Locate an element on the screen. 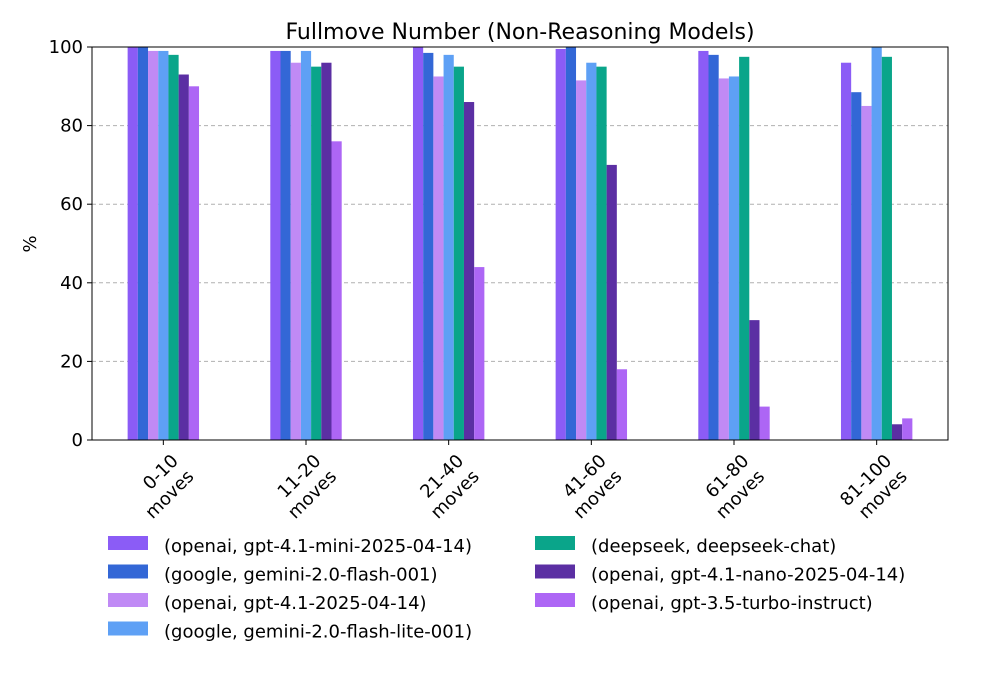 The width and height of the screenshot is (1000, 700). legend-item: (openai, gpt-3.5-turbo-instruct) is located at coordinates (704, 603).